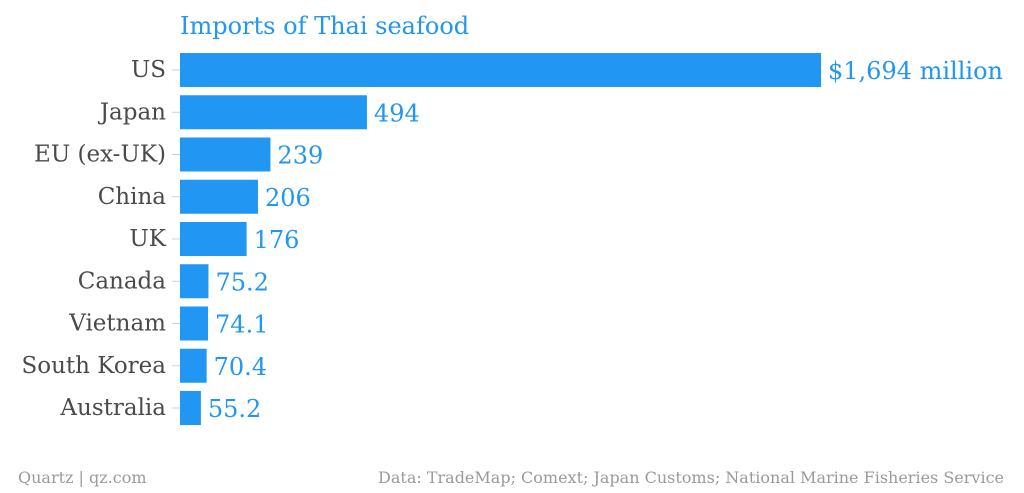 This screenshot has width=1024, height=493. Describe the element at coordinates (117, 324) in the screenshot. I see `category-label-vietnam: Vietnam` at that location.